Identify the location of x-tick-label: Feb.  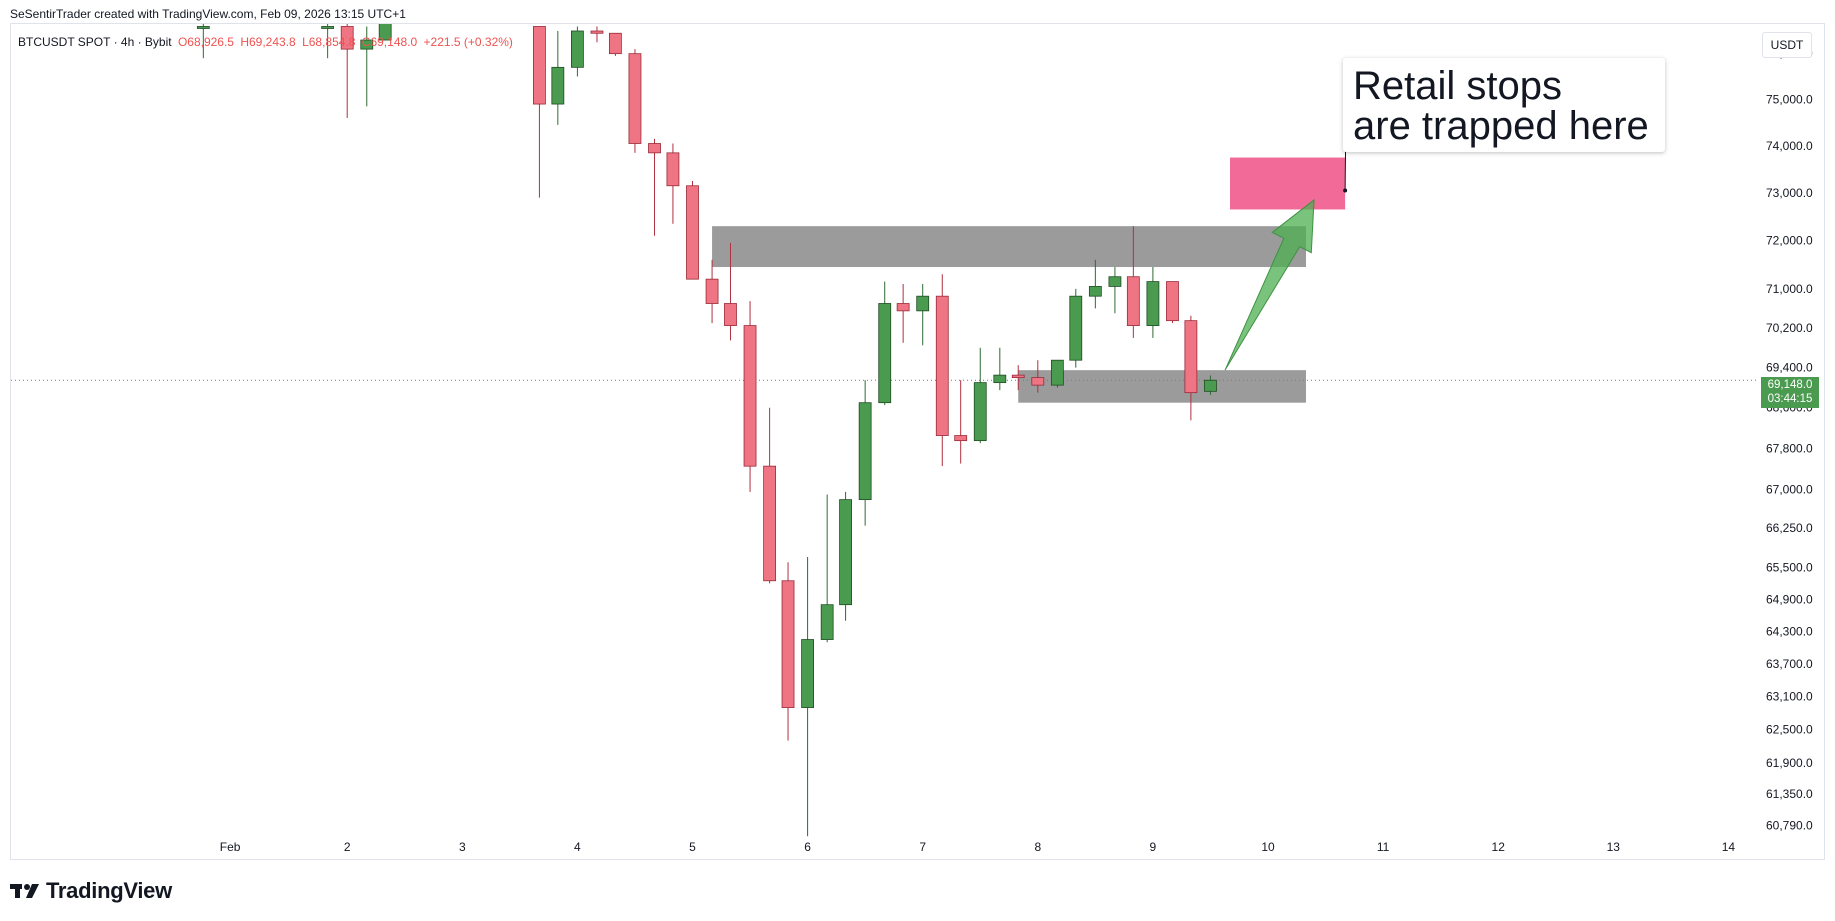
(230, 847).